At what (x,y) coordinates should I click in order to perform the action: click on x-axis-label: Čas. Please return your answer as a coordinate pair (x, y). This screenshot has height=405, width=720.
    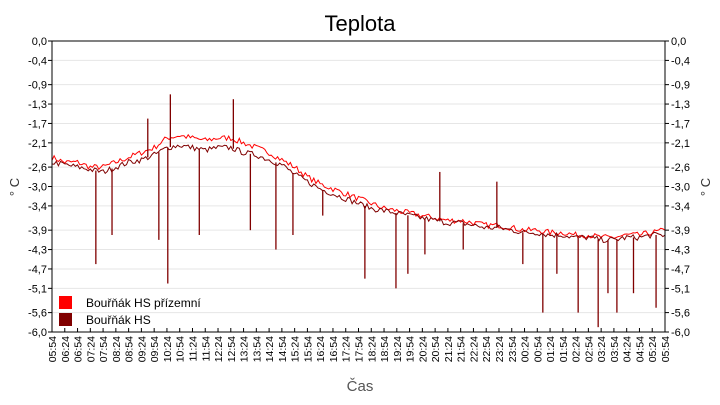
    Looking at the image, I should click on (360, 386).